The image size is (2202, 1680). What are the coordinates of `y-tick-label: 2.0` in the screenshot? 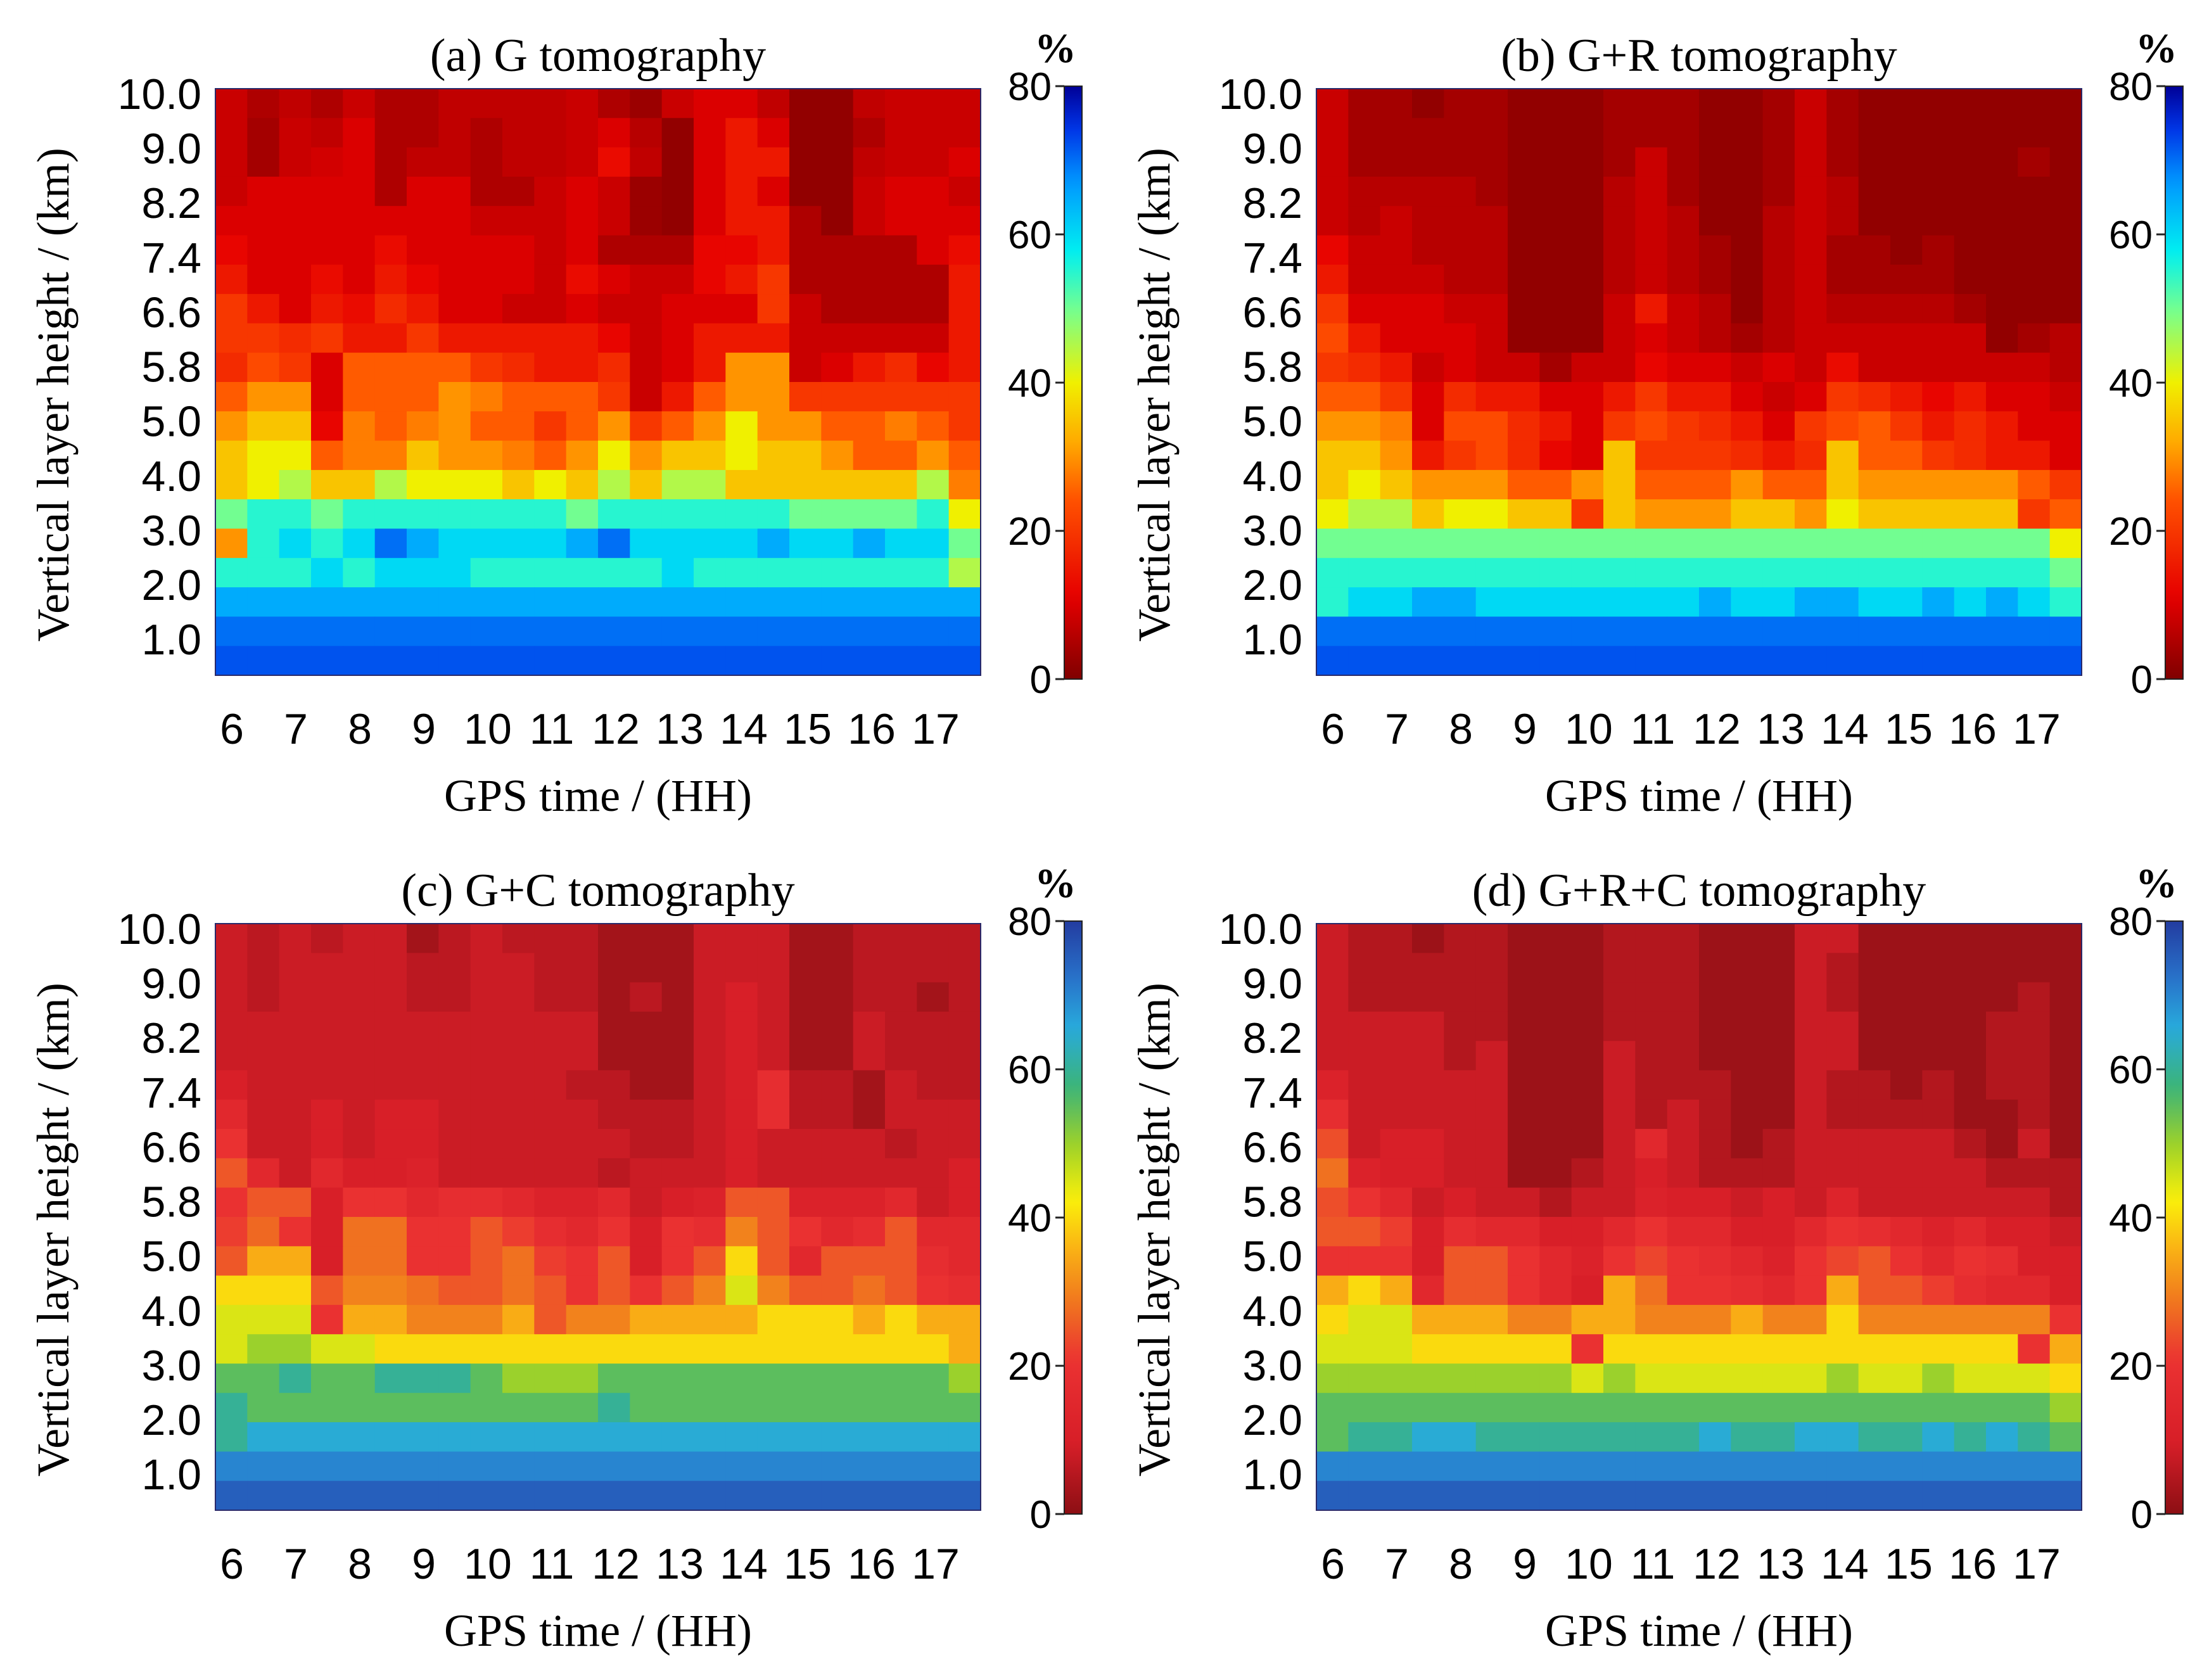 It's located at (1272, 1420).